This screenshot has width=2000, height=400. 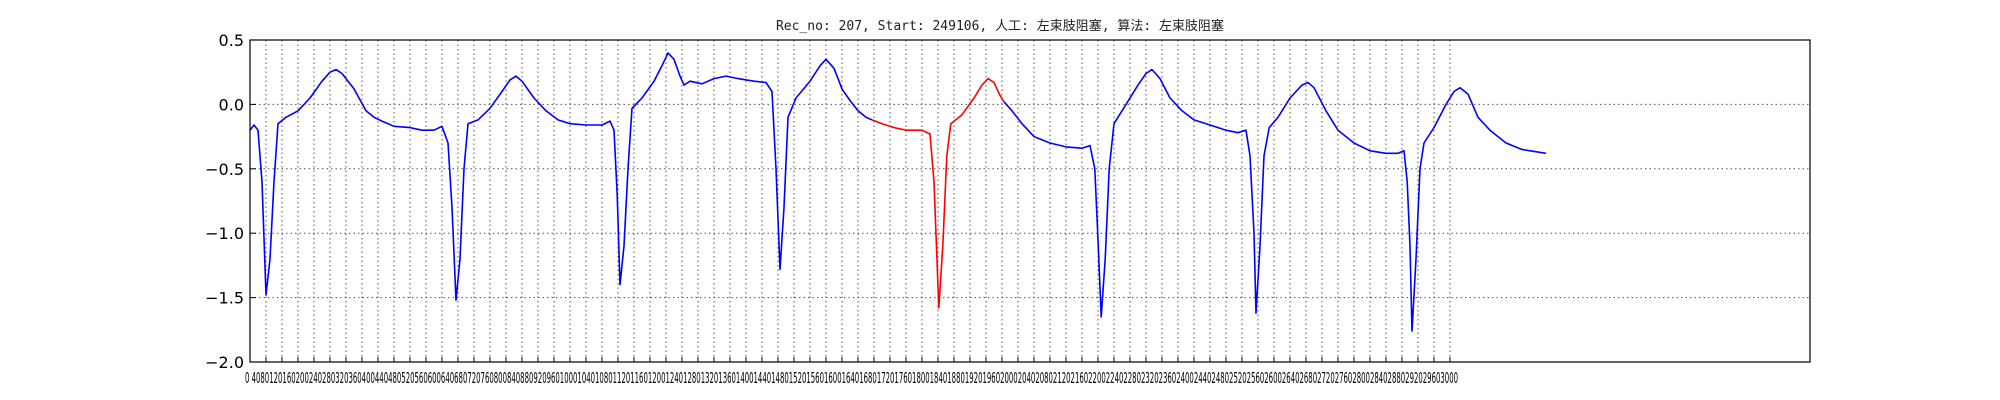 I want to click on y-axis: 0.5 0.0 −0.5 −1.0 −1.5 −2.0, so click(x=230, y=201).